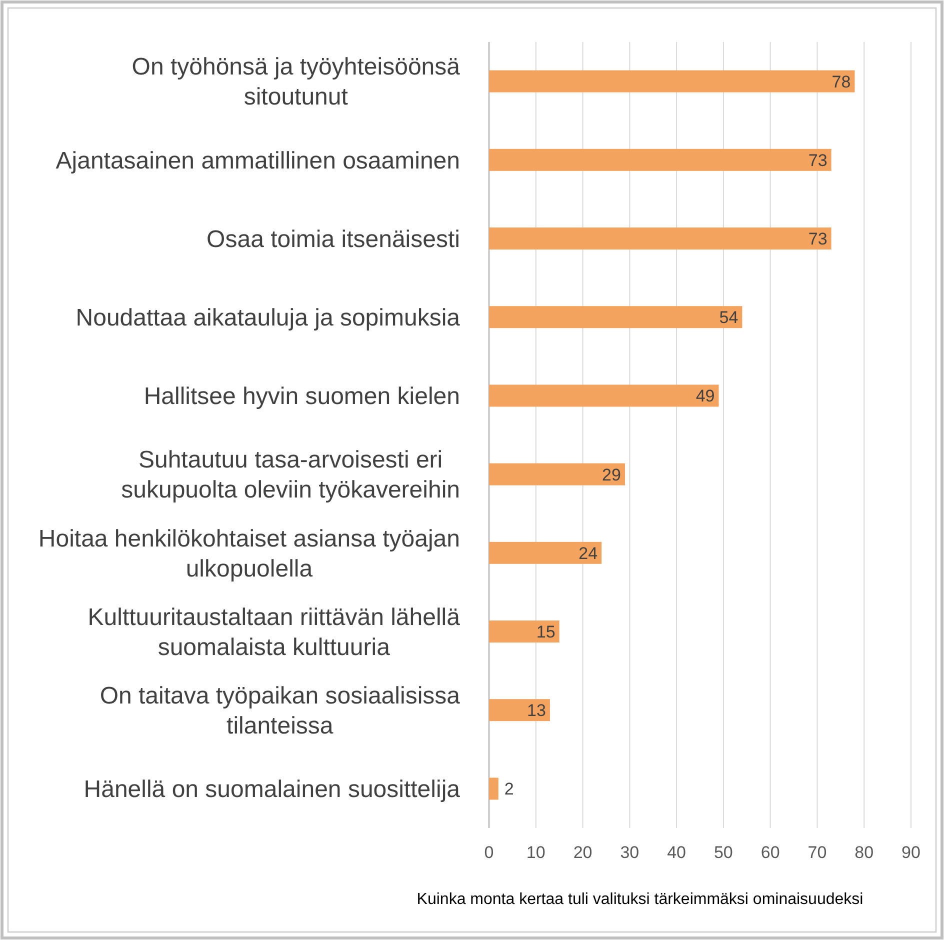 The height and width of the screenshot is (940, 944). I want to click on x-tick-label: 60, so click(770, 852).